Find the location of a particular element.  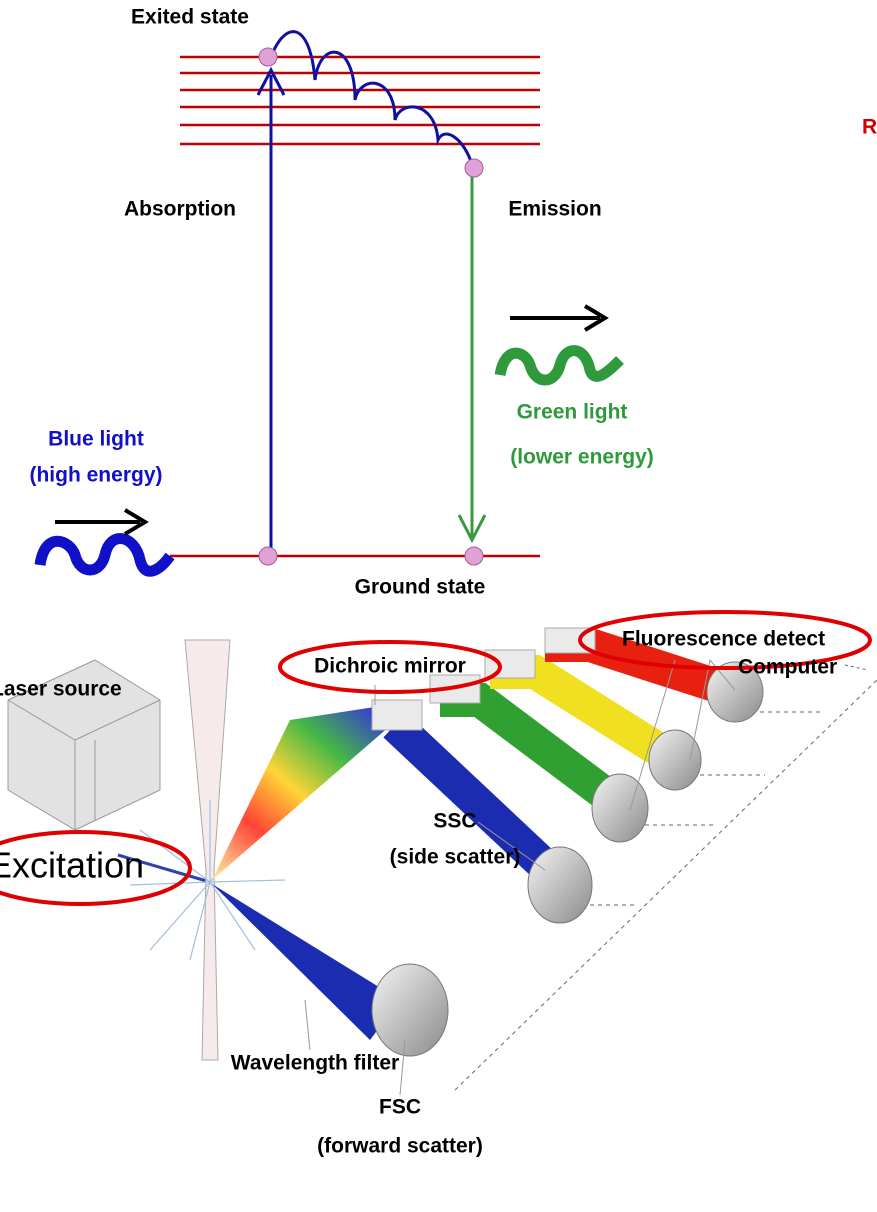

label: Laser source is located at coordinates (61, 689).